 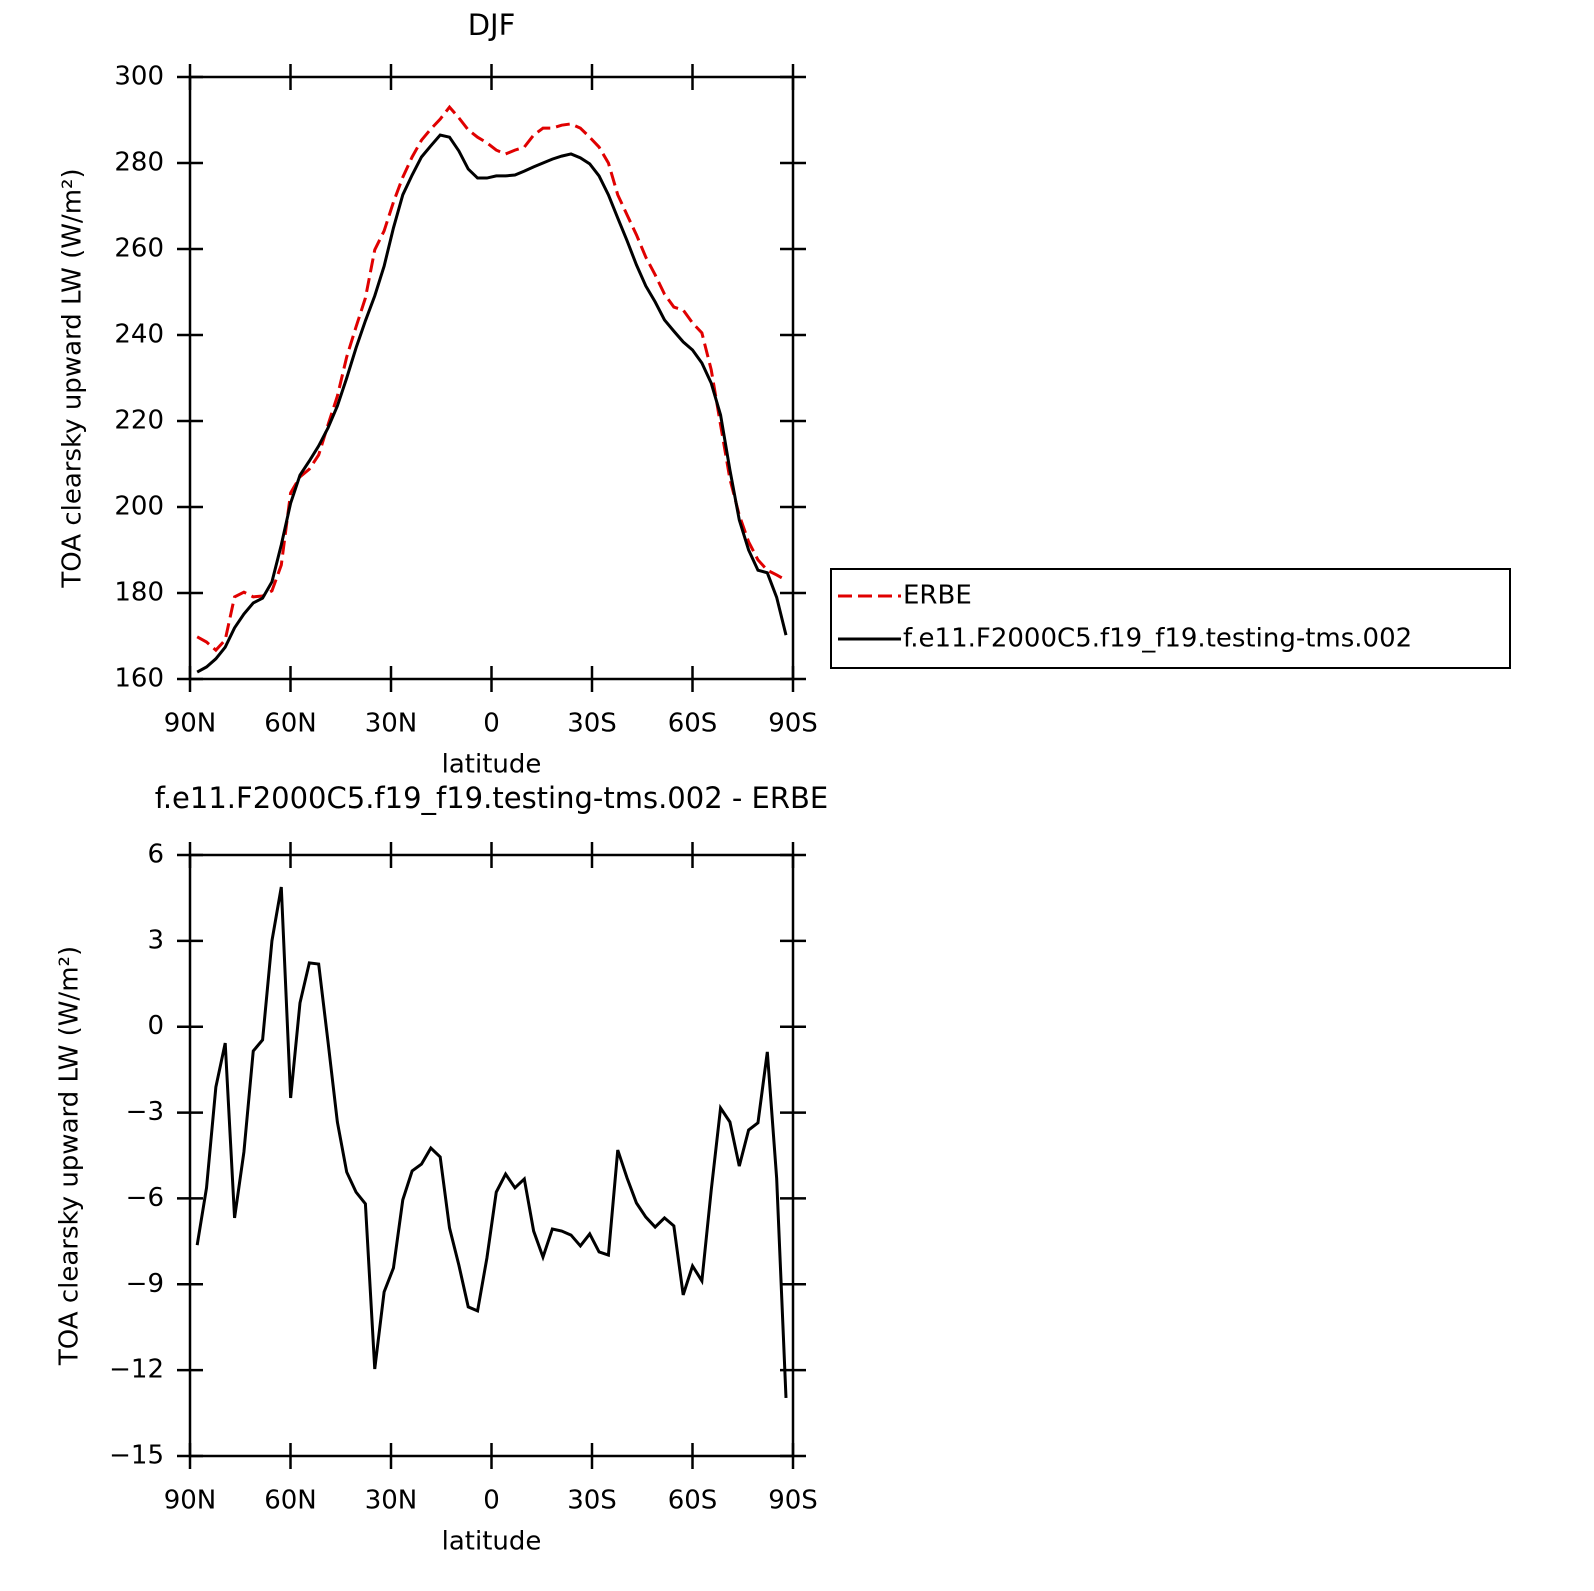 I want to click on y-tick-label: 0, so click(x=155, y=1026).